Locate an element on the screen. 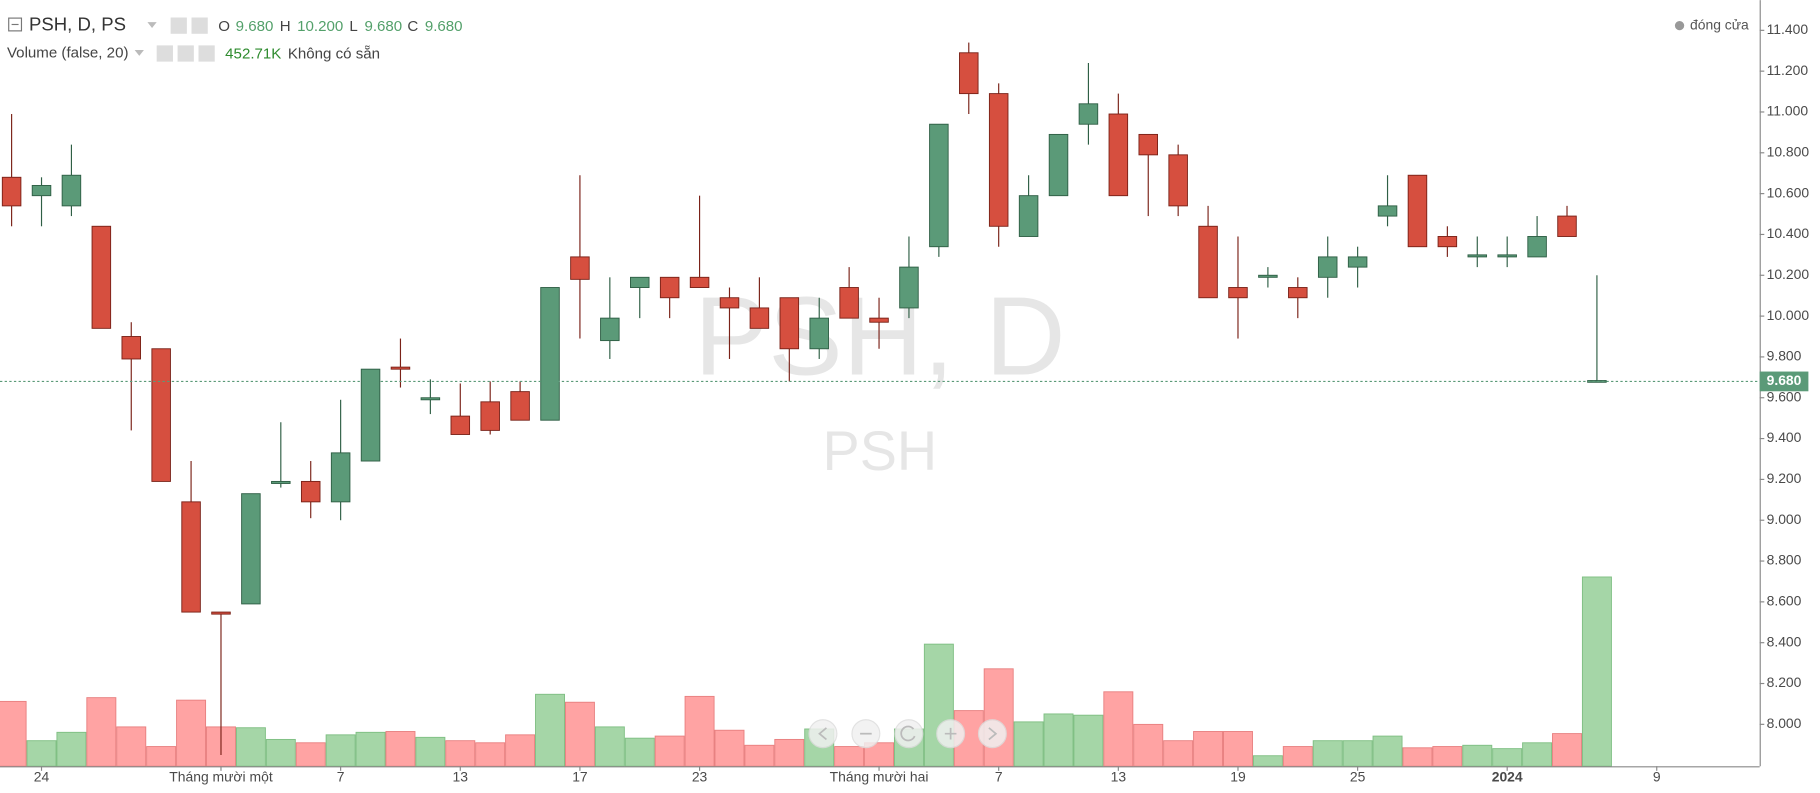 The height and width of the screenshot is (793, 1820). volume-title: Volume (false, 20) is located at coordinates (68, 52).